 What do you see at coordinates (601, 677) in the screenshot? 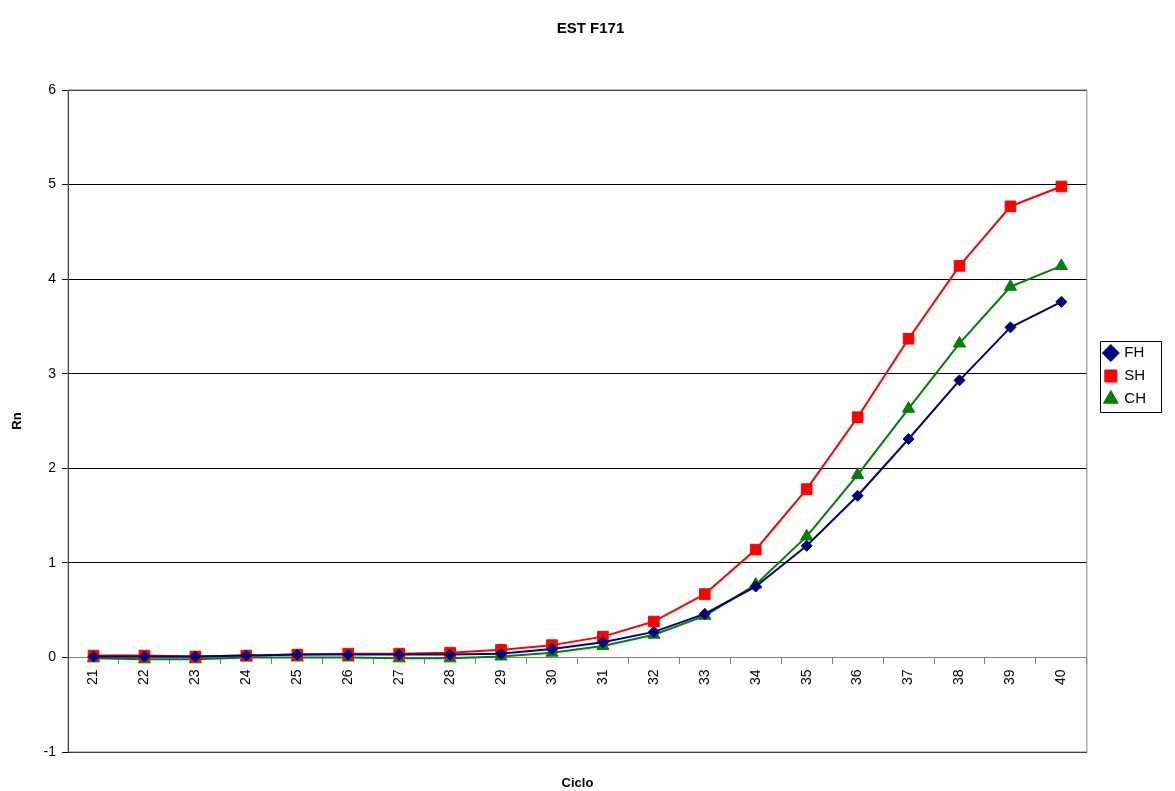
I see `x-tick-label: 31` at bounding box center [601, 677].